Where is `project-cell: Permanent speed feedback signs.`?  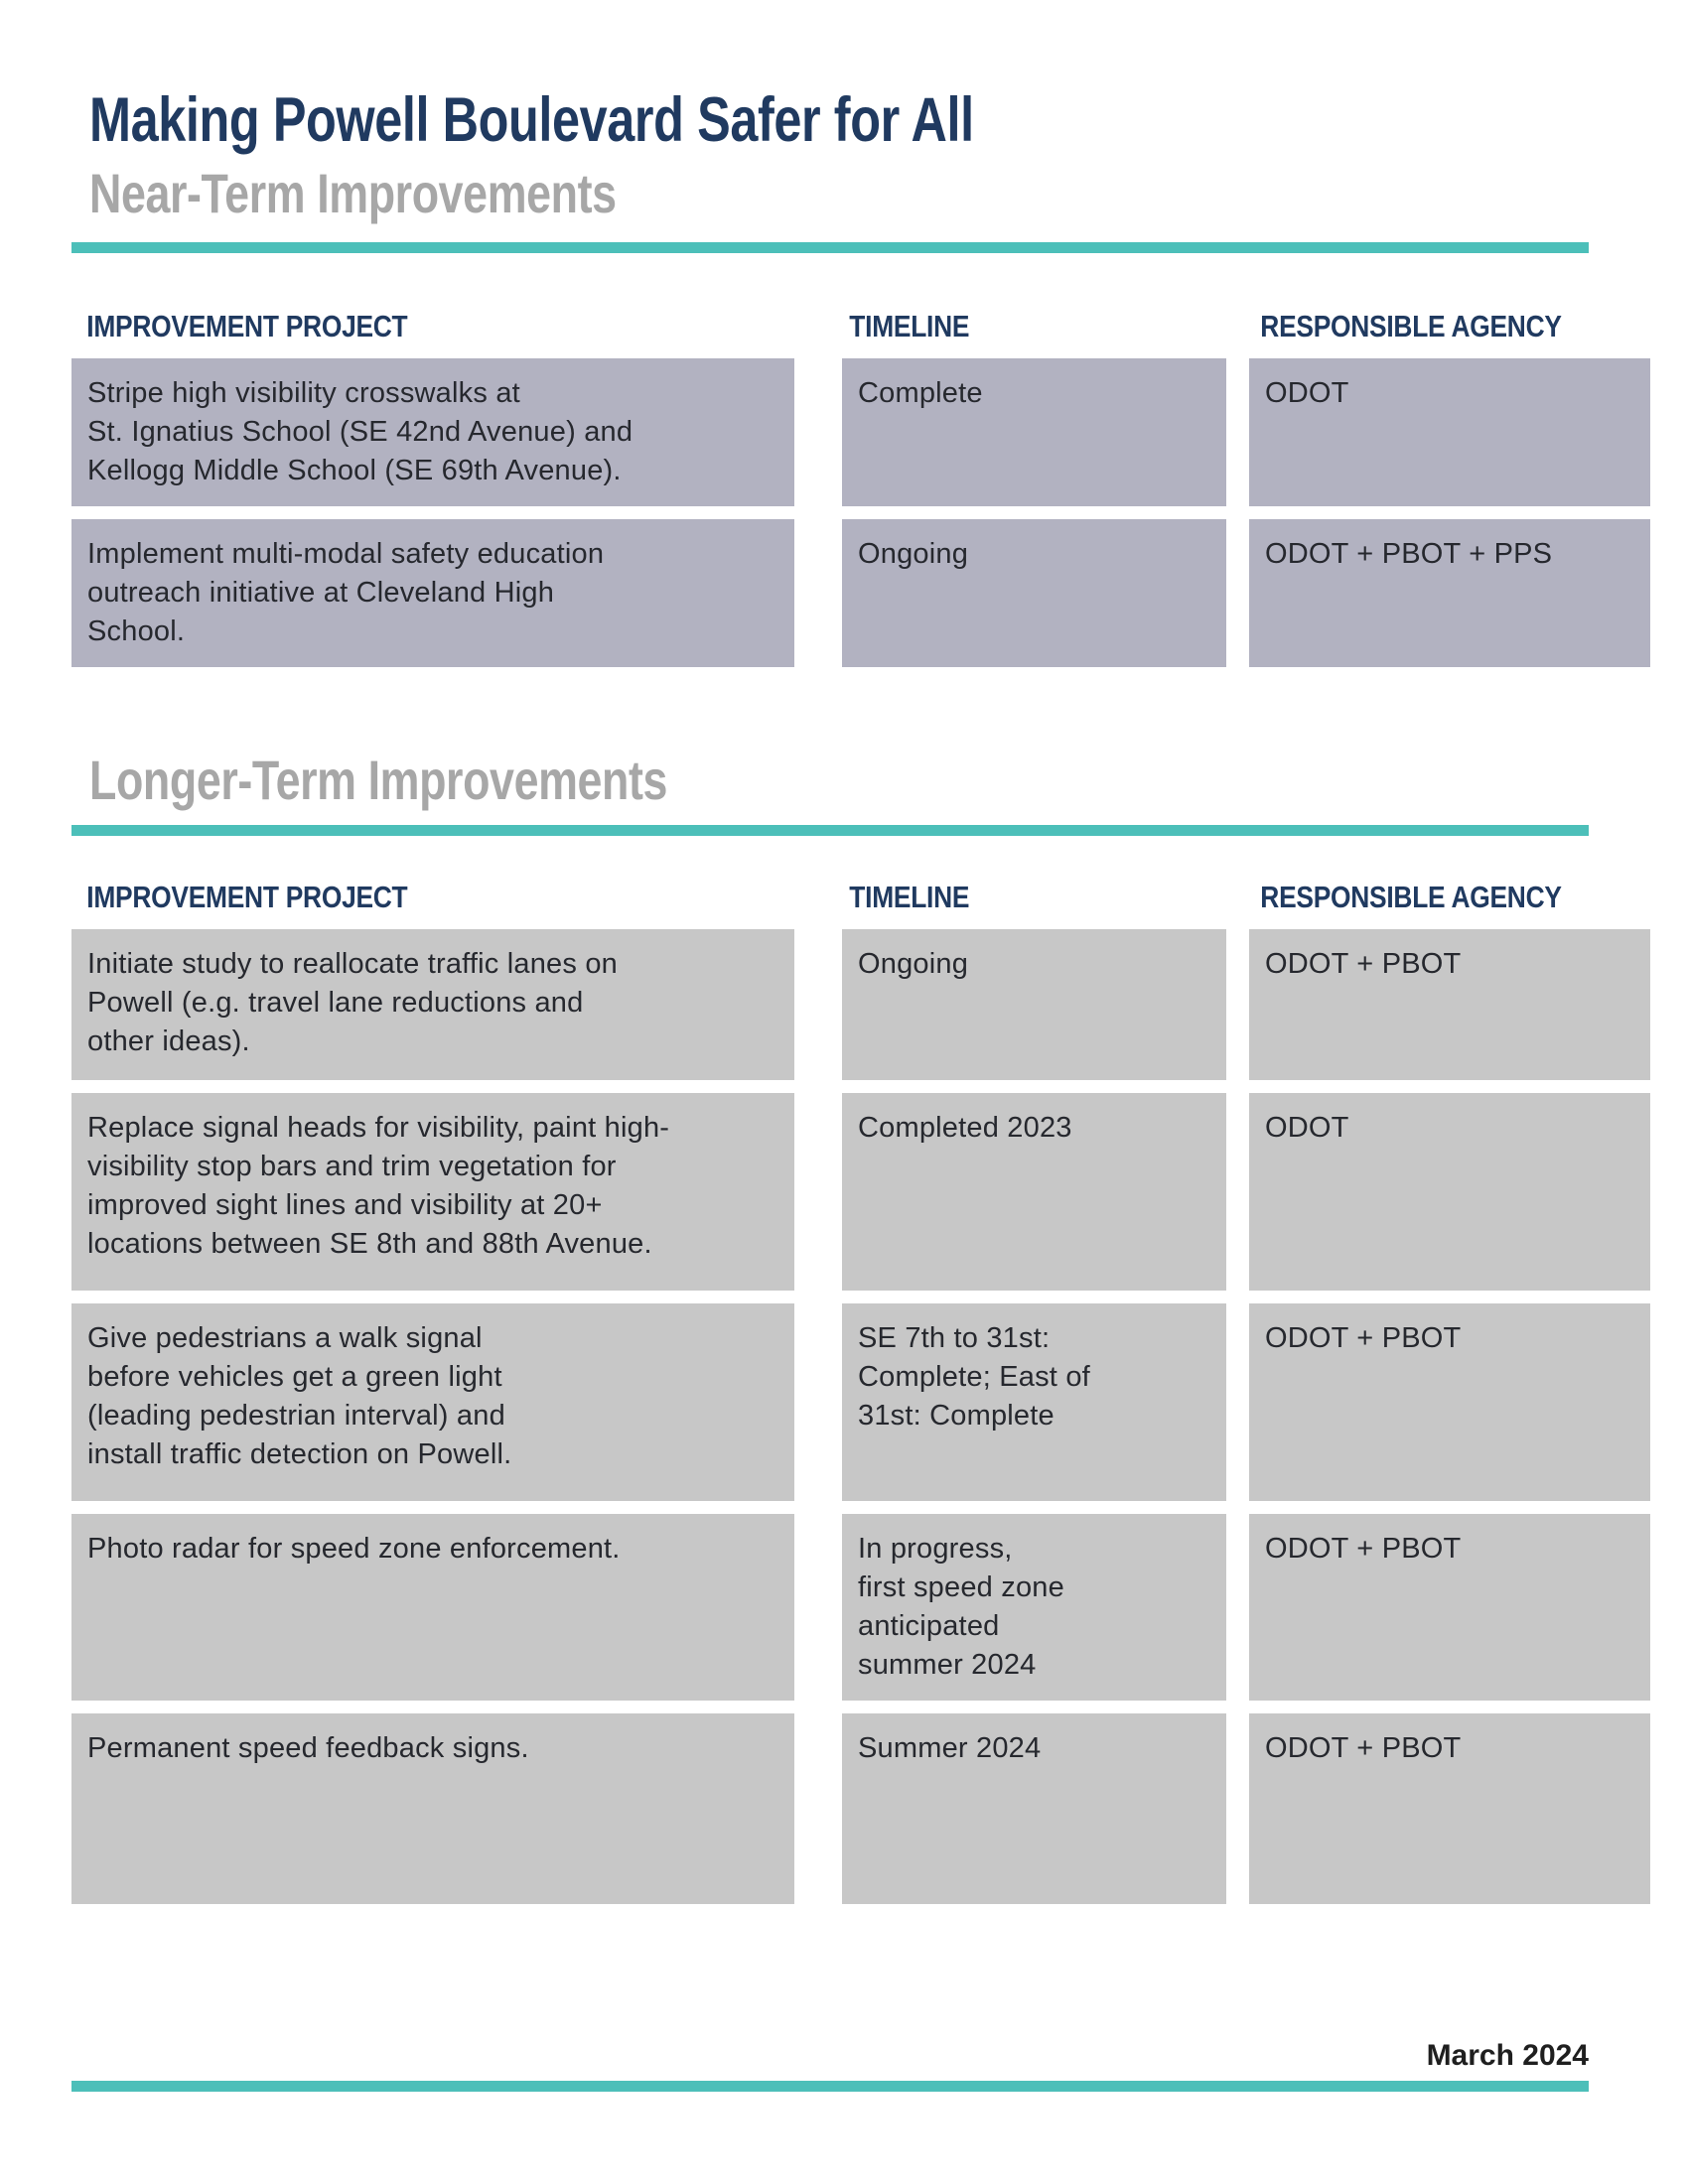
project-cell: Permanent speed feedback signs. is located at coordinates (432, 1808).